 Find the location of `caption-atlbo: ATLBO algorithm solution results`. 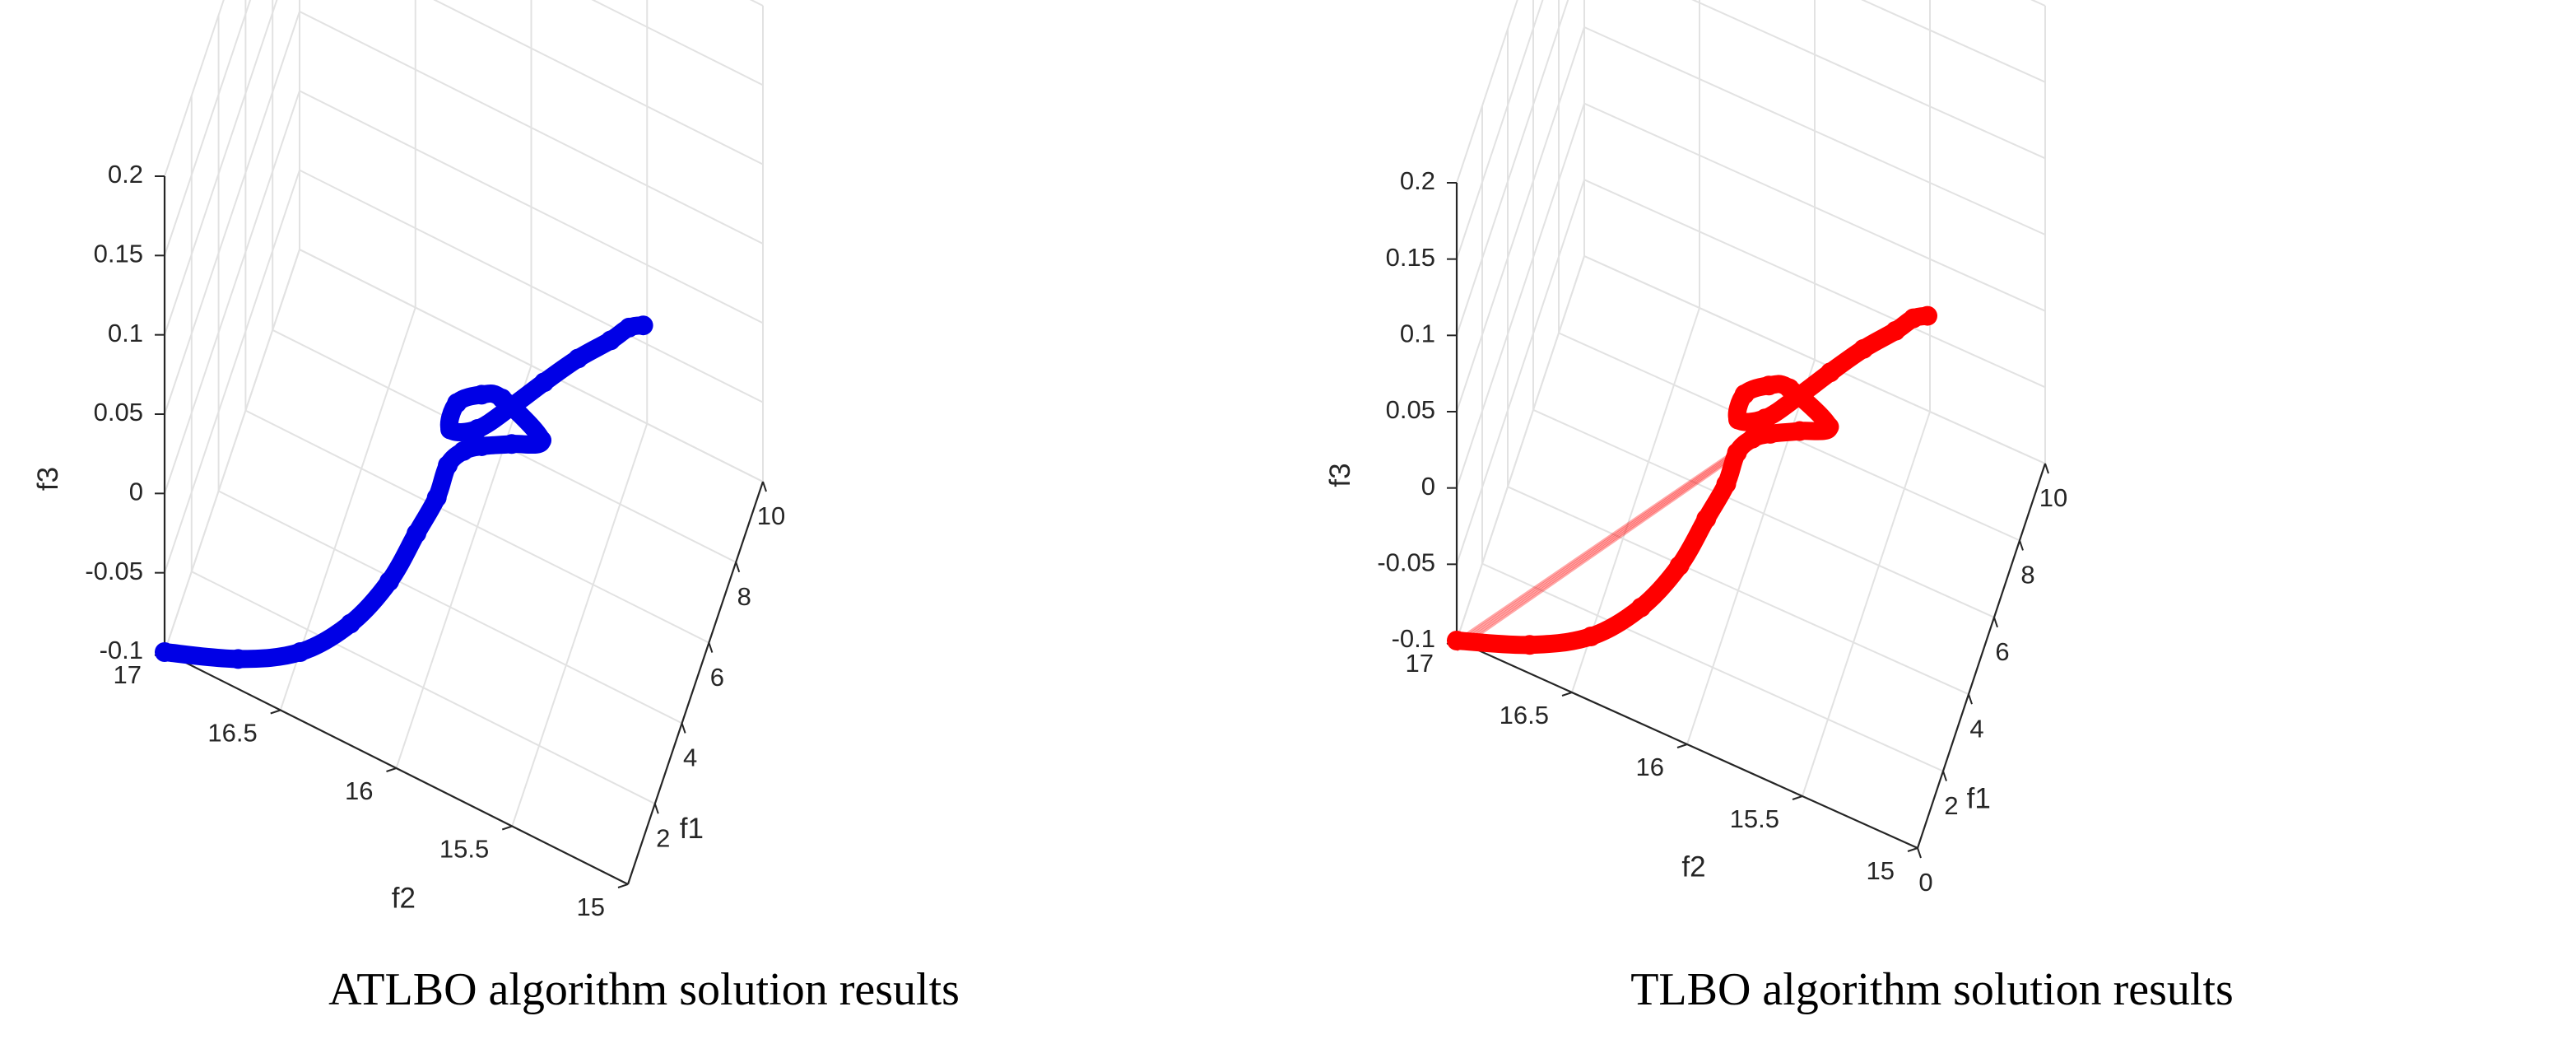

caption-atlbo: ATLBO algorithm solution results is located at coordinates (644, 990).